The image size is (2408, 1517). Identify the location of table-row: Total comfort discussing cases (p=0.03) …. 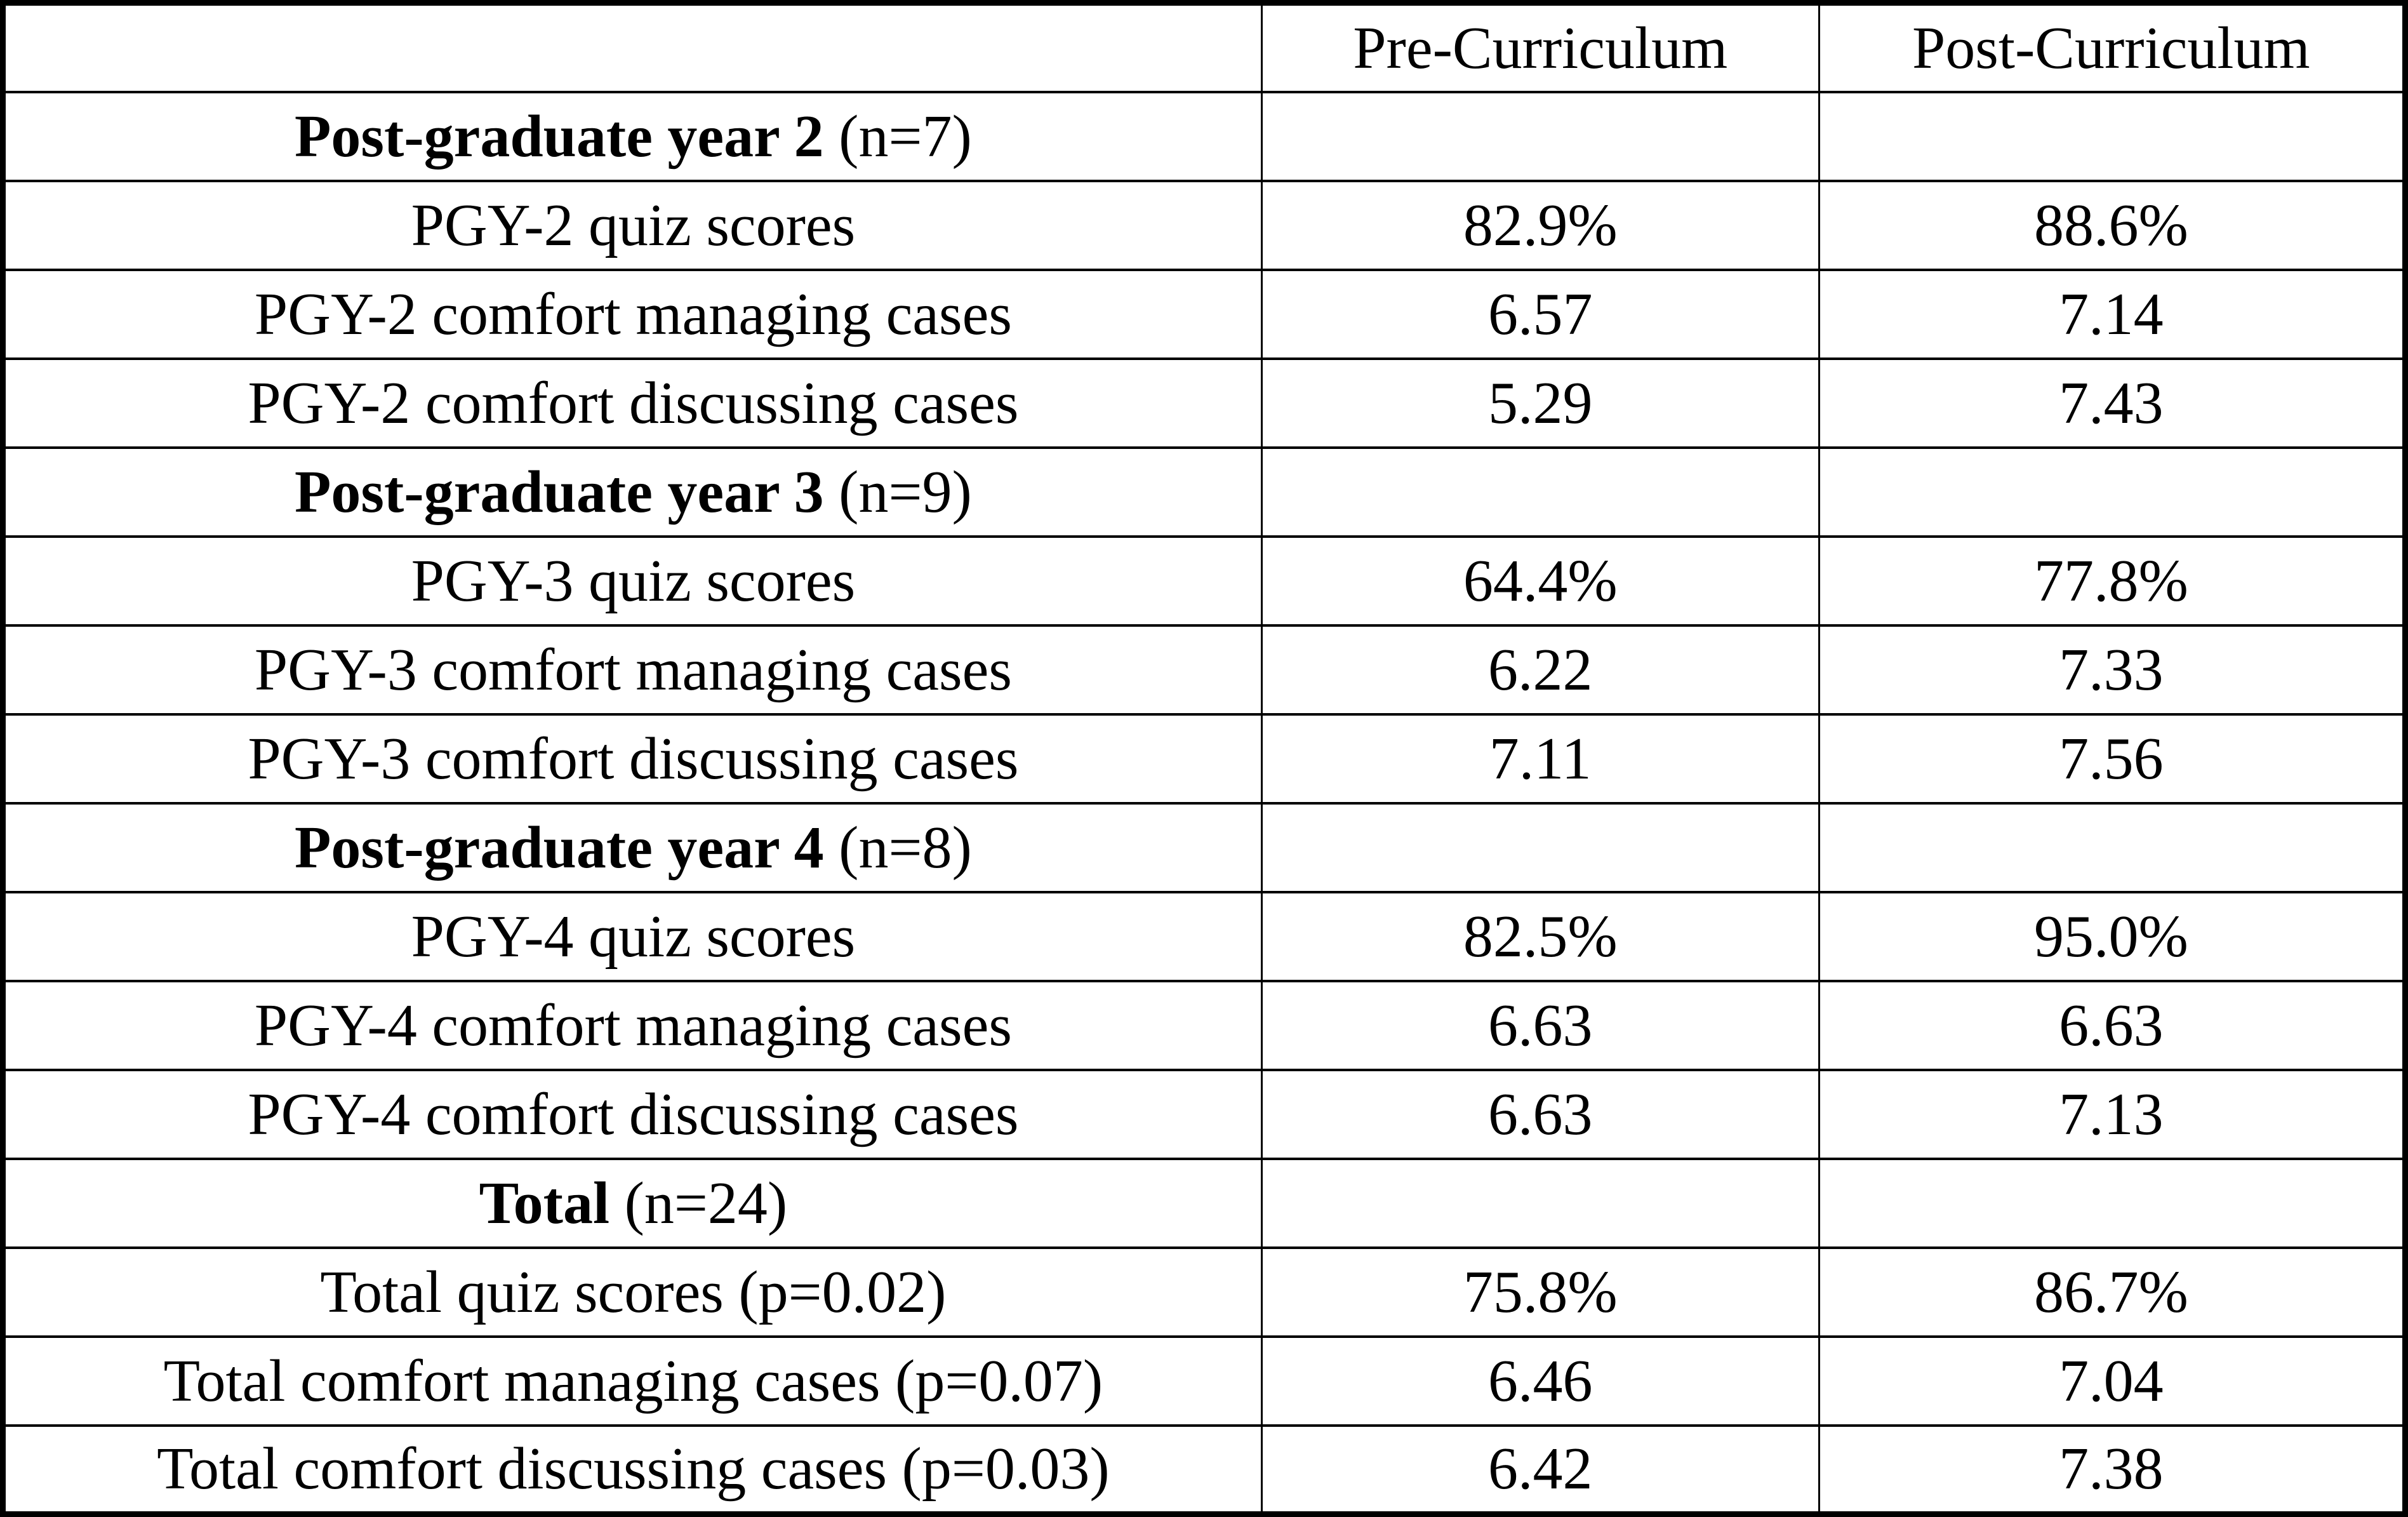
(1204, 1470).